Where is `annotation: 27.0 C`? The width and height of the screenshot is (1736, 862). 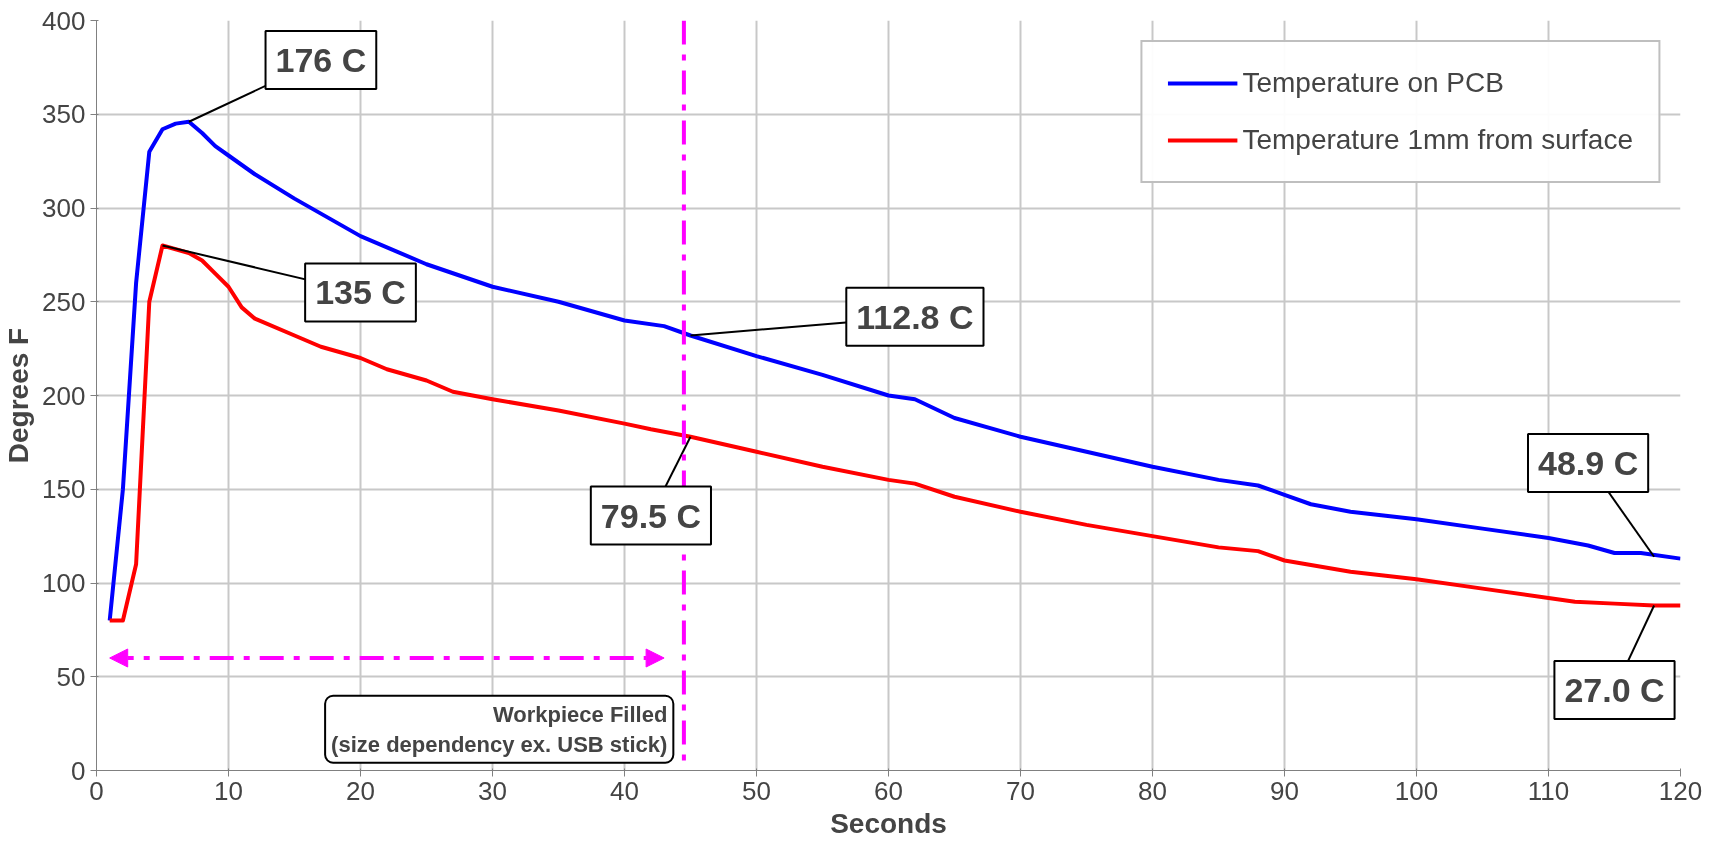
annotation: 27.0 C is located at coordinates (1614, 689).